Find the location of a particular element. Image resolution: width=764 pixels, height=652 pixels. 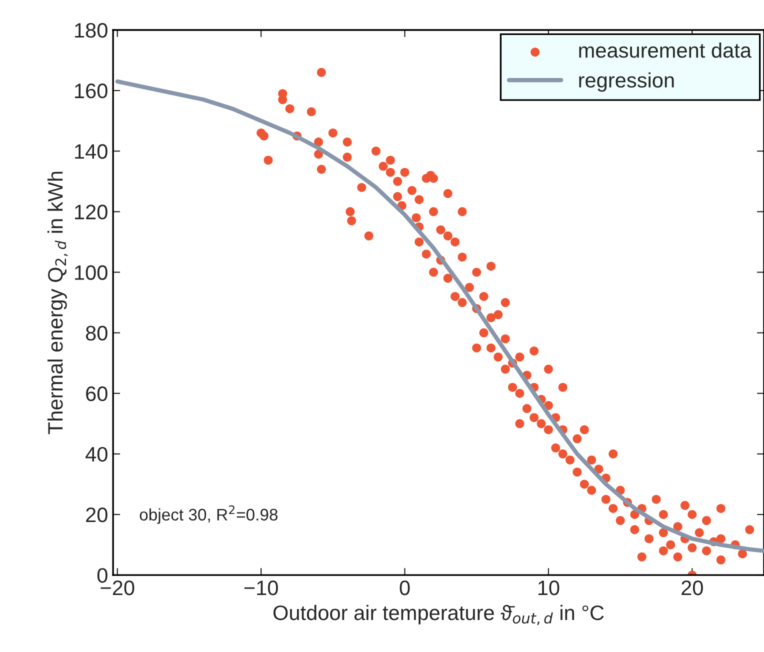

annotation: object 30, R$^{2}$=0.98 is located at coordinates (209, 514).